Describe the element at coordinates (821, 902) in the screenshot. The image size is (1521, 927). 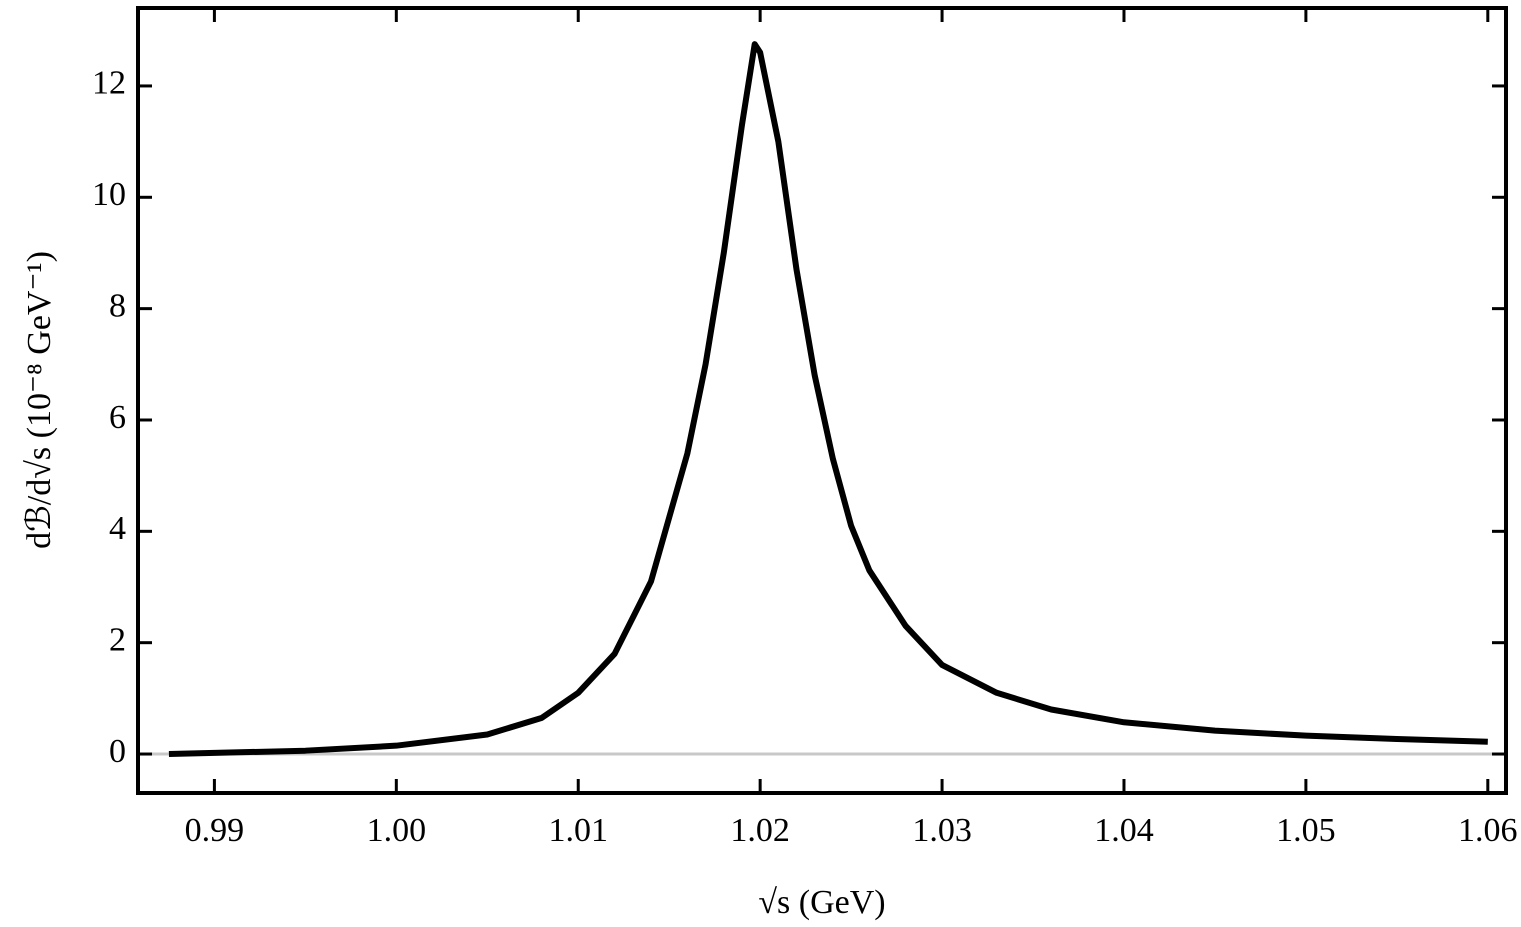
I see `x-axis-label: √s (GeV)` at that location.